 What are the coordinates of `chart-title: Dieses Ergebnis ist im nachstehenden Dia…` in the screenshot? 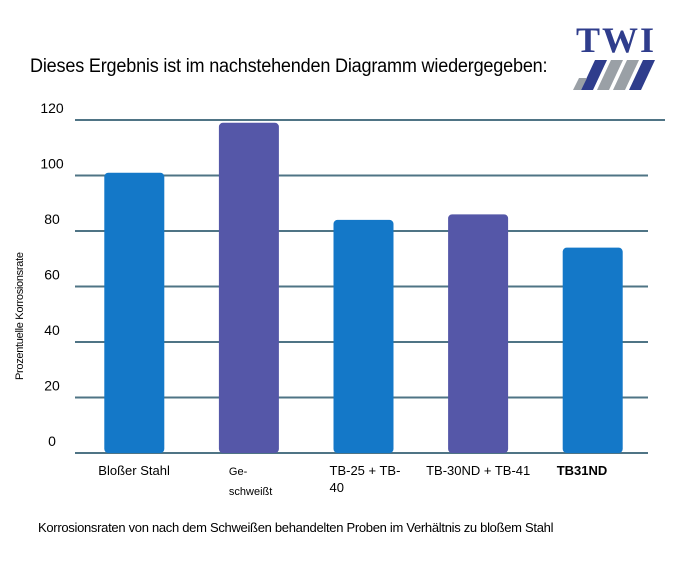 It's located at (289, 66).